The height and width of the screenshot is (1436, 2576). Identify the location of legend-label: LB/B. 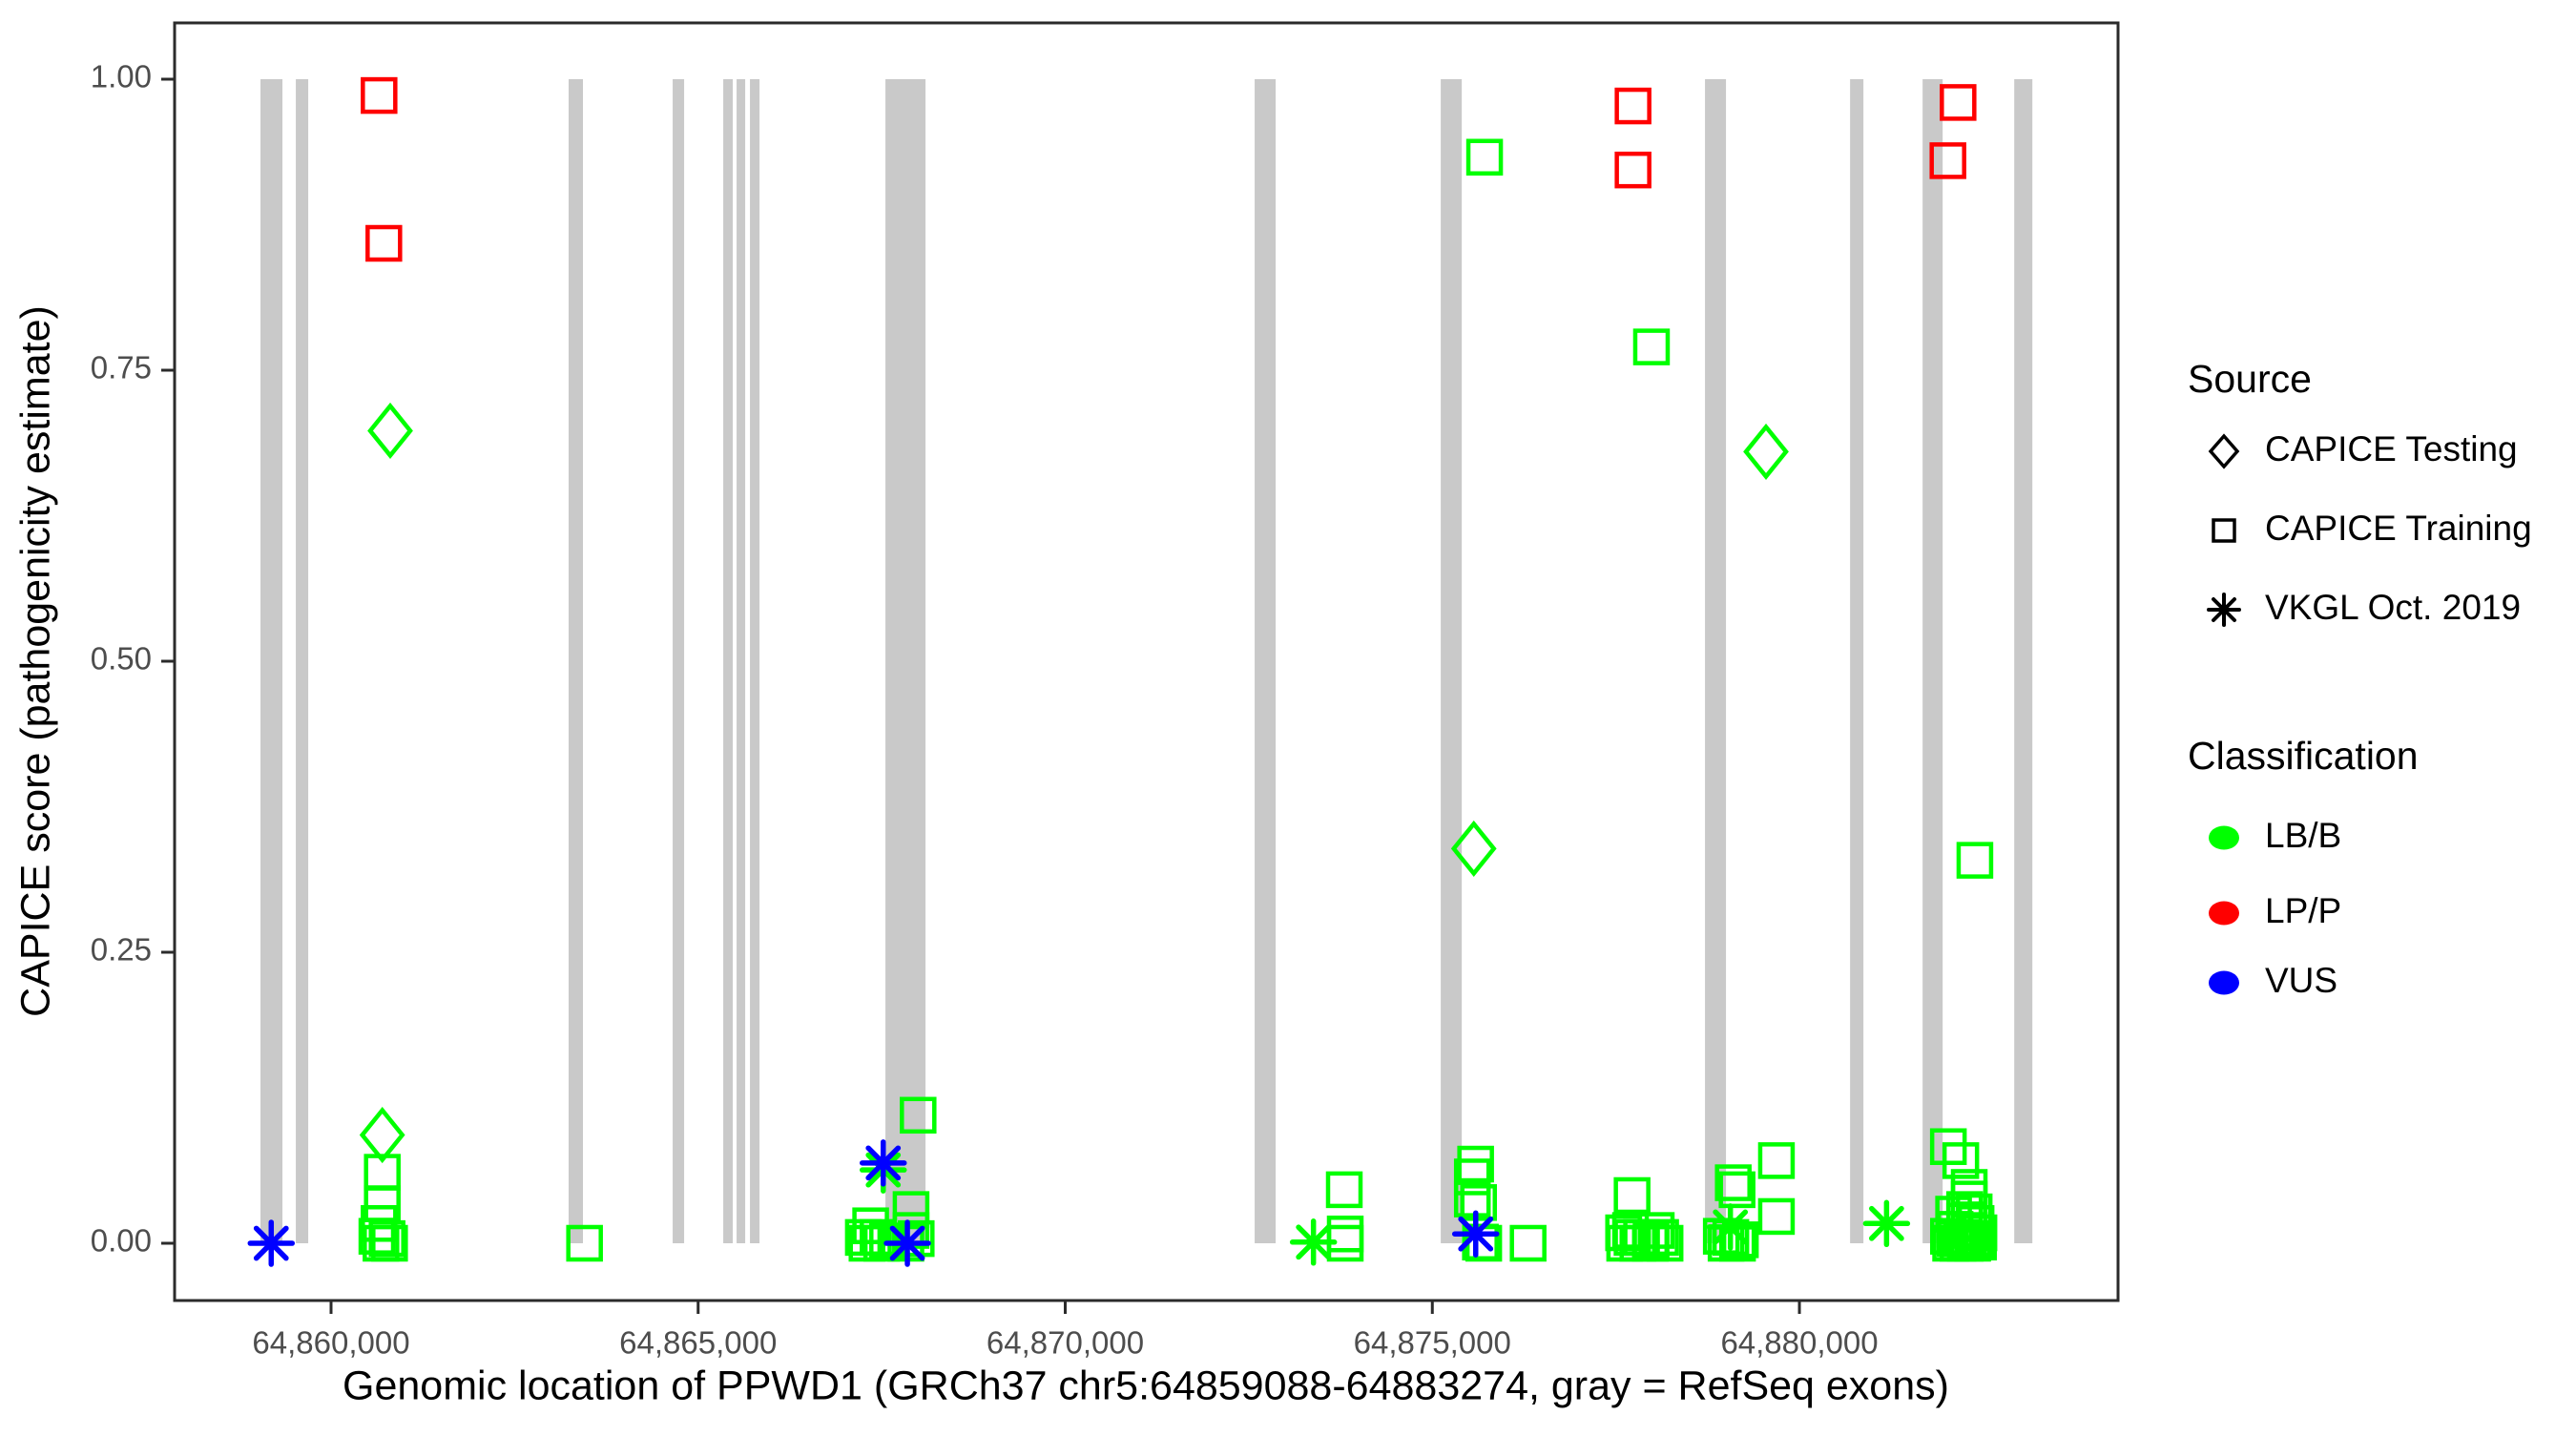
(2303, 835).